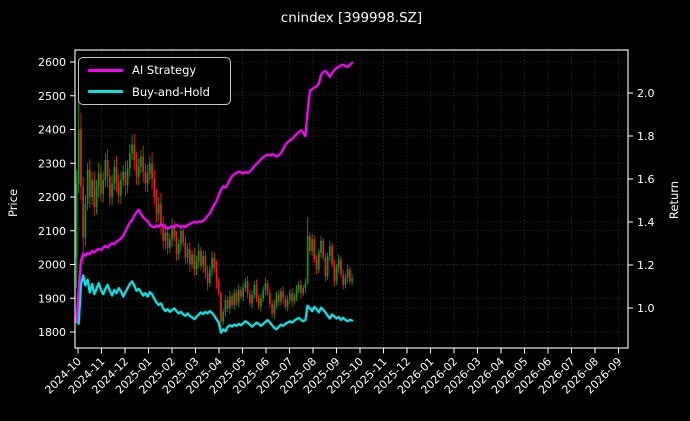 This screenshot has height=421, width=690. I want to click on chart-title: cnindex [399998.SZ], so click(351, 18).